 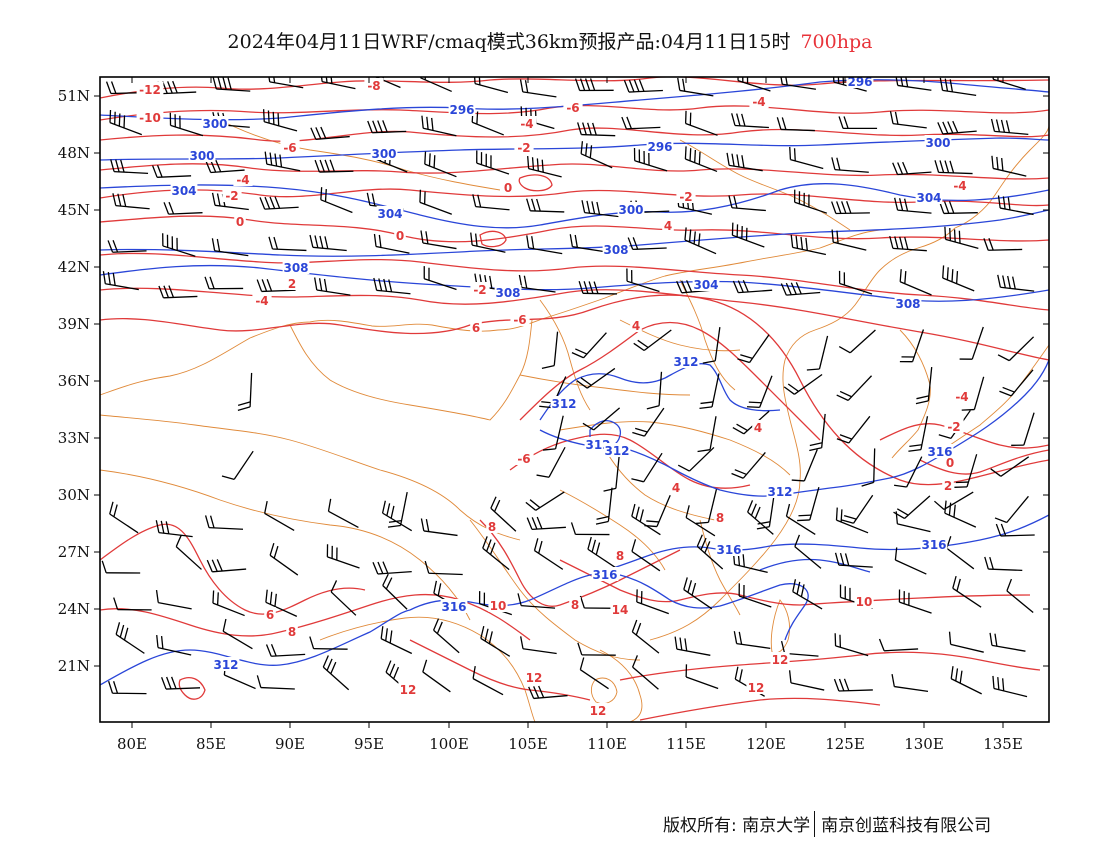 What do you see at coordinates (509, 42) in the screenshot?
I see `title-main: 2024年04月11日WRF/cmaq模式36km预报产品:04月11日15时` at bounding box center [509, 42].